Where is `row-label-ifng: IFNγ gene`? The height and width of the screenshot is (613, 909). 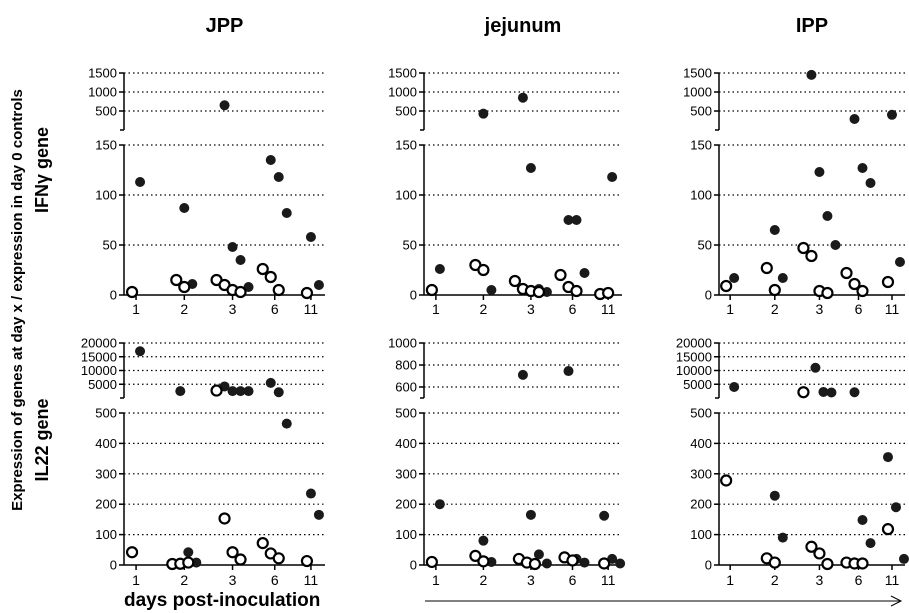 row-label-ifng: IFNγ gene is located at coordinates (42, 170).